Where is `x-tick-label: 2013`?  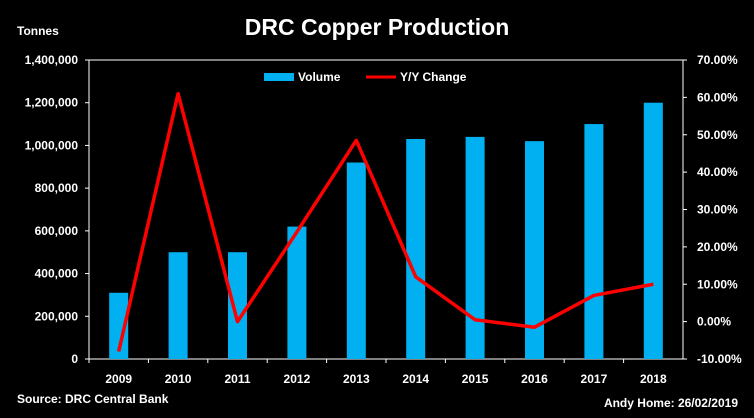
x-tick-label: 2013 is located at coordinates (356, 379).